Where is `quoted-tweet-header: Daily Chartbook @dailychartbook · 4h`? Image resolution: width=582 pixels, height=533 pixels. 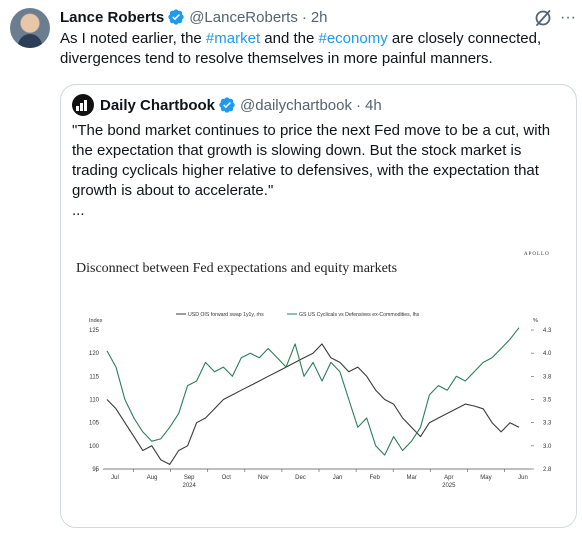 quoted-tweet-header: Daily Chartbook @dailychartbook · 4h is located at coordinates (227, 105).